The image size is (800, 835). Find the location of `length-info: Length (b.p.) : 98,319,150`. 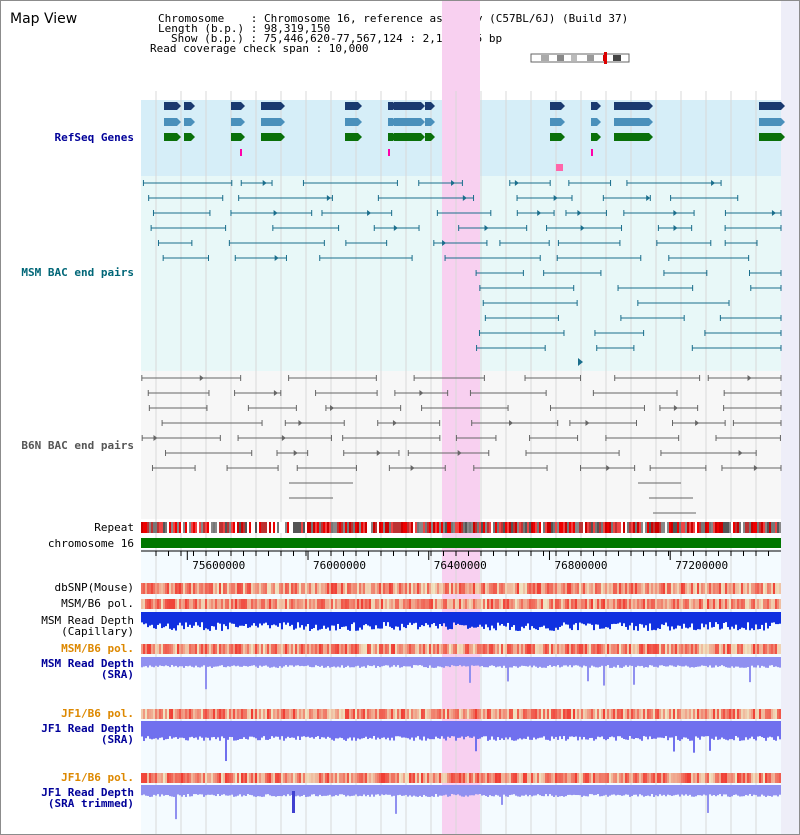

length-info: Length (b.p.) : 98,319,150 is located at coordinates (244, 28).